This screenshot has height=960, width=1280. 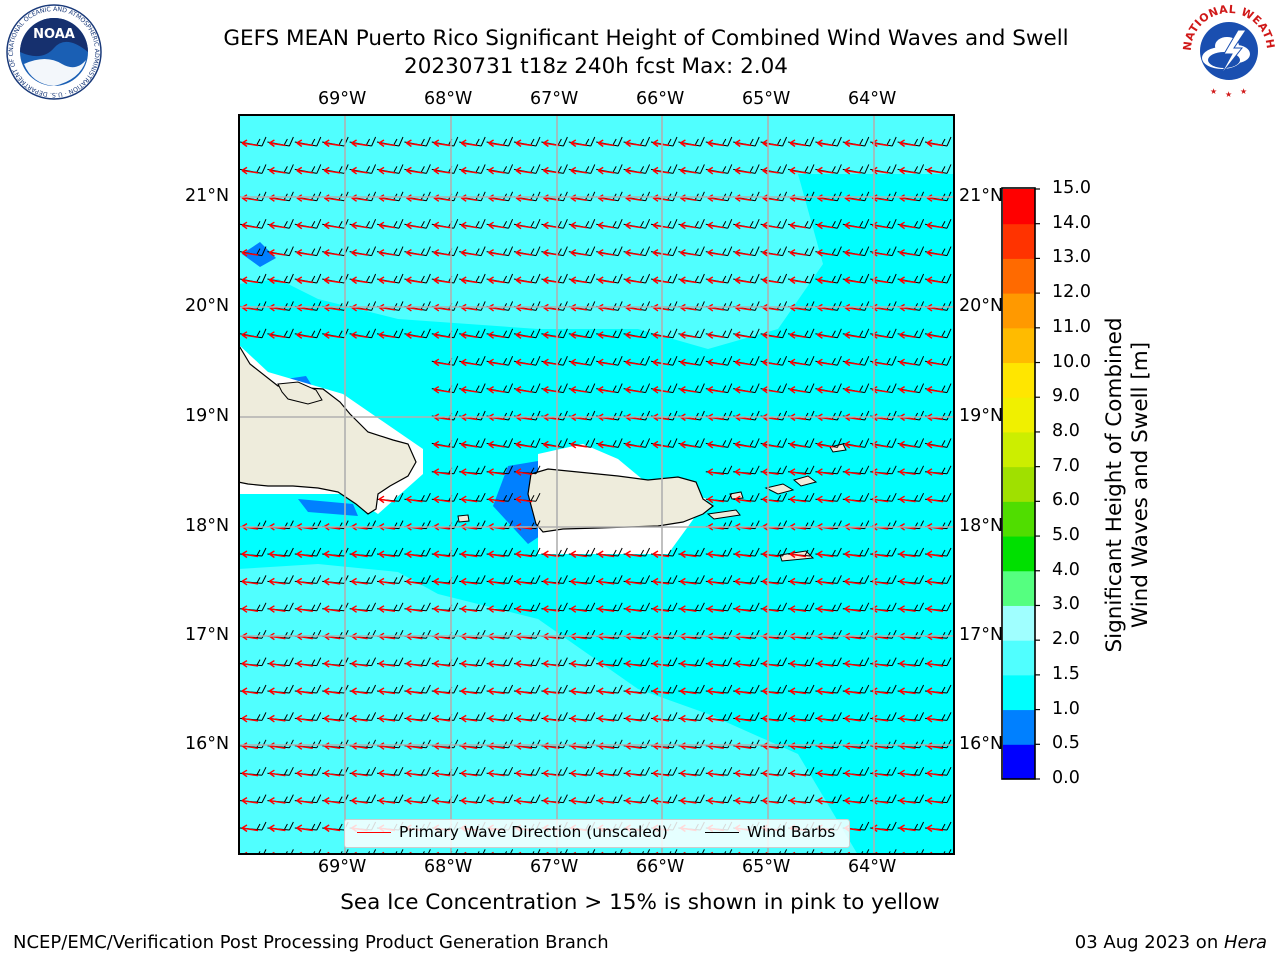 What do you see at coordinates (448, 867) in the screenshot?
I see `lon-label: 68°W` at bounding box center [448, 867].